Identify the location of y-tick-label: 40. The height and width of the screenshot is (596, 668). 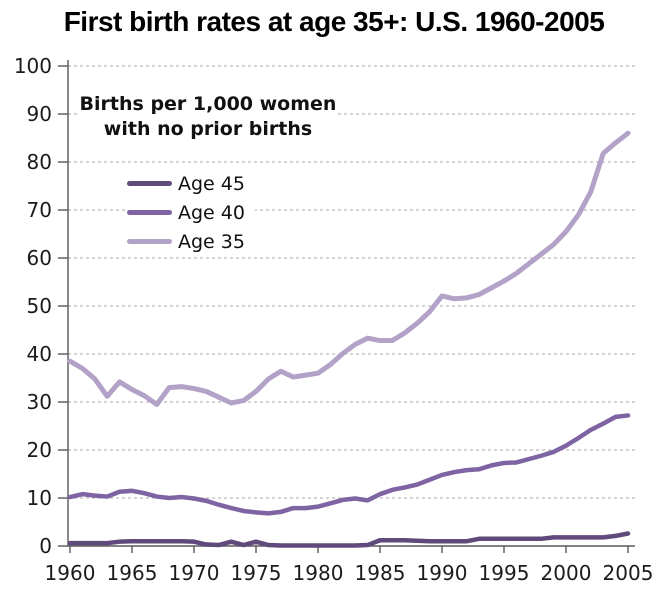
(39, 354).